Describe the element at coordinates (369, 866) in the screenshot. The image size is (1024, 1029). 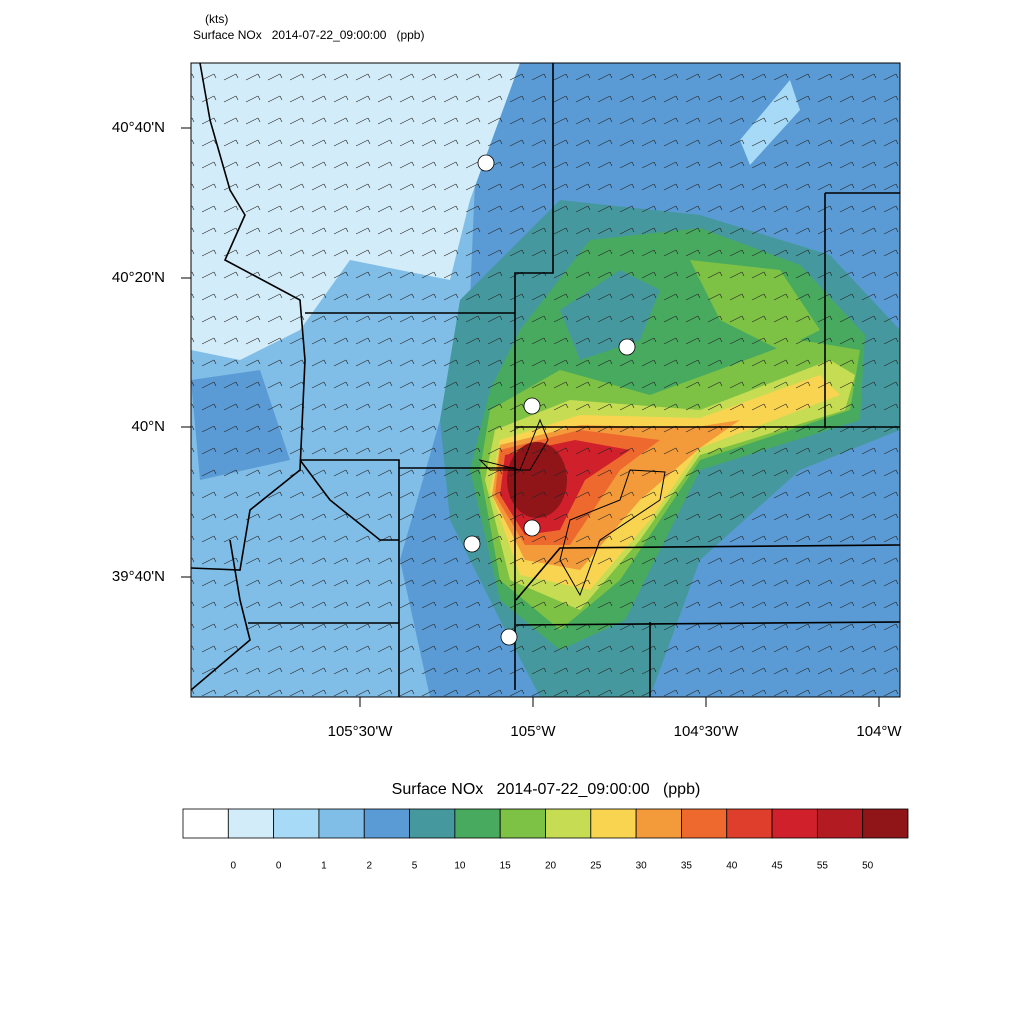
I see `colorbar-label: 2` at that location.